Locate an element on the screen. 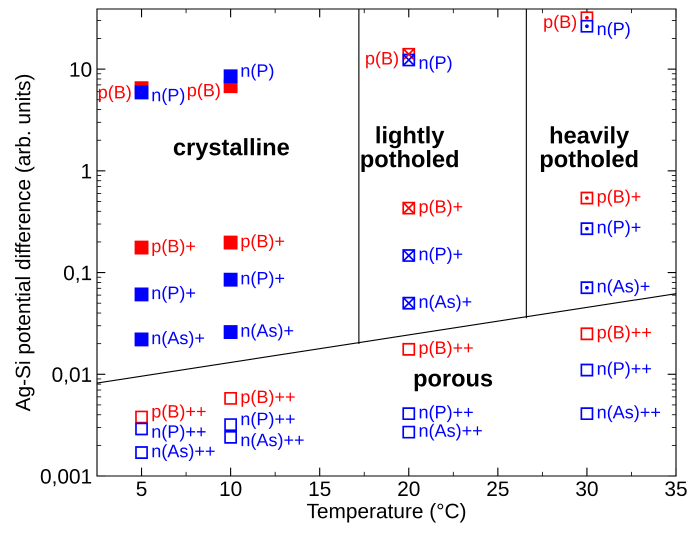 This screenshot has height=537, width=691. x-tick-label: 20 is located at coordinates (409, 488).